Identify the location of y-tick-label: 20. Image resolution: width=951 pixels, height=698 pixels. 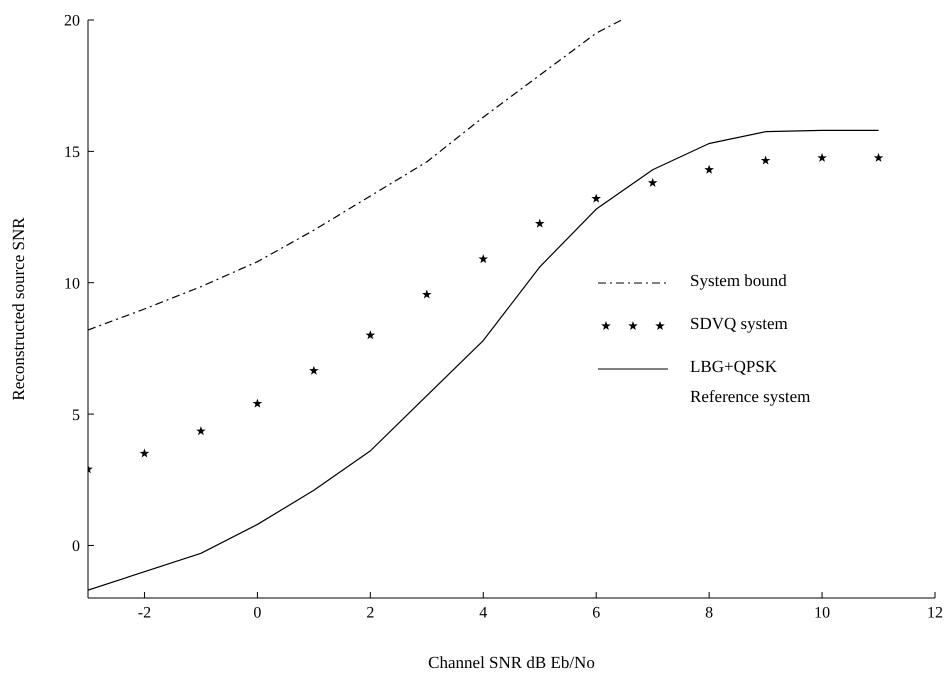
(72, 21).